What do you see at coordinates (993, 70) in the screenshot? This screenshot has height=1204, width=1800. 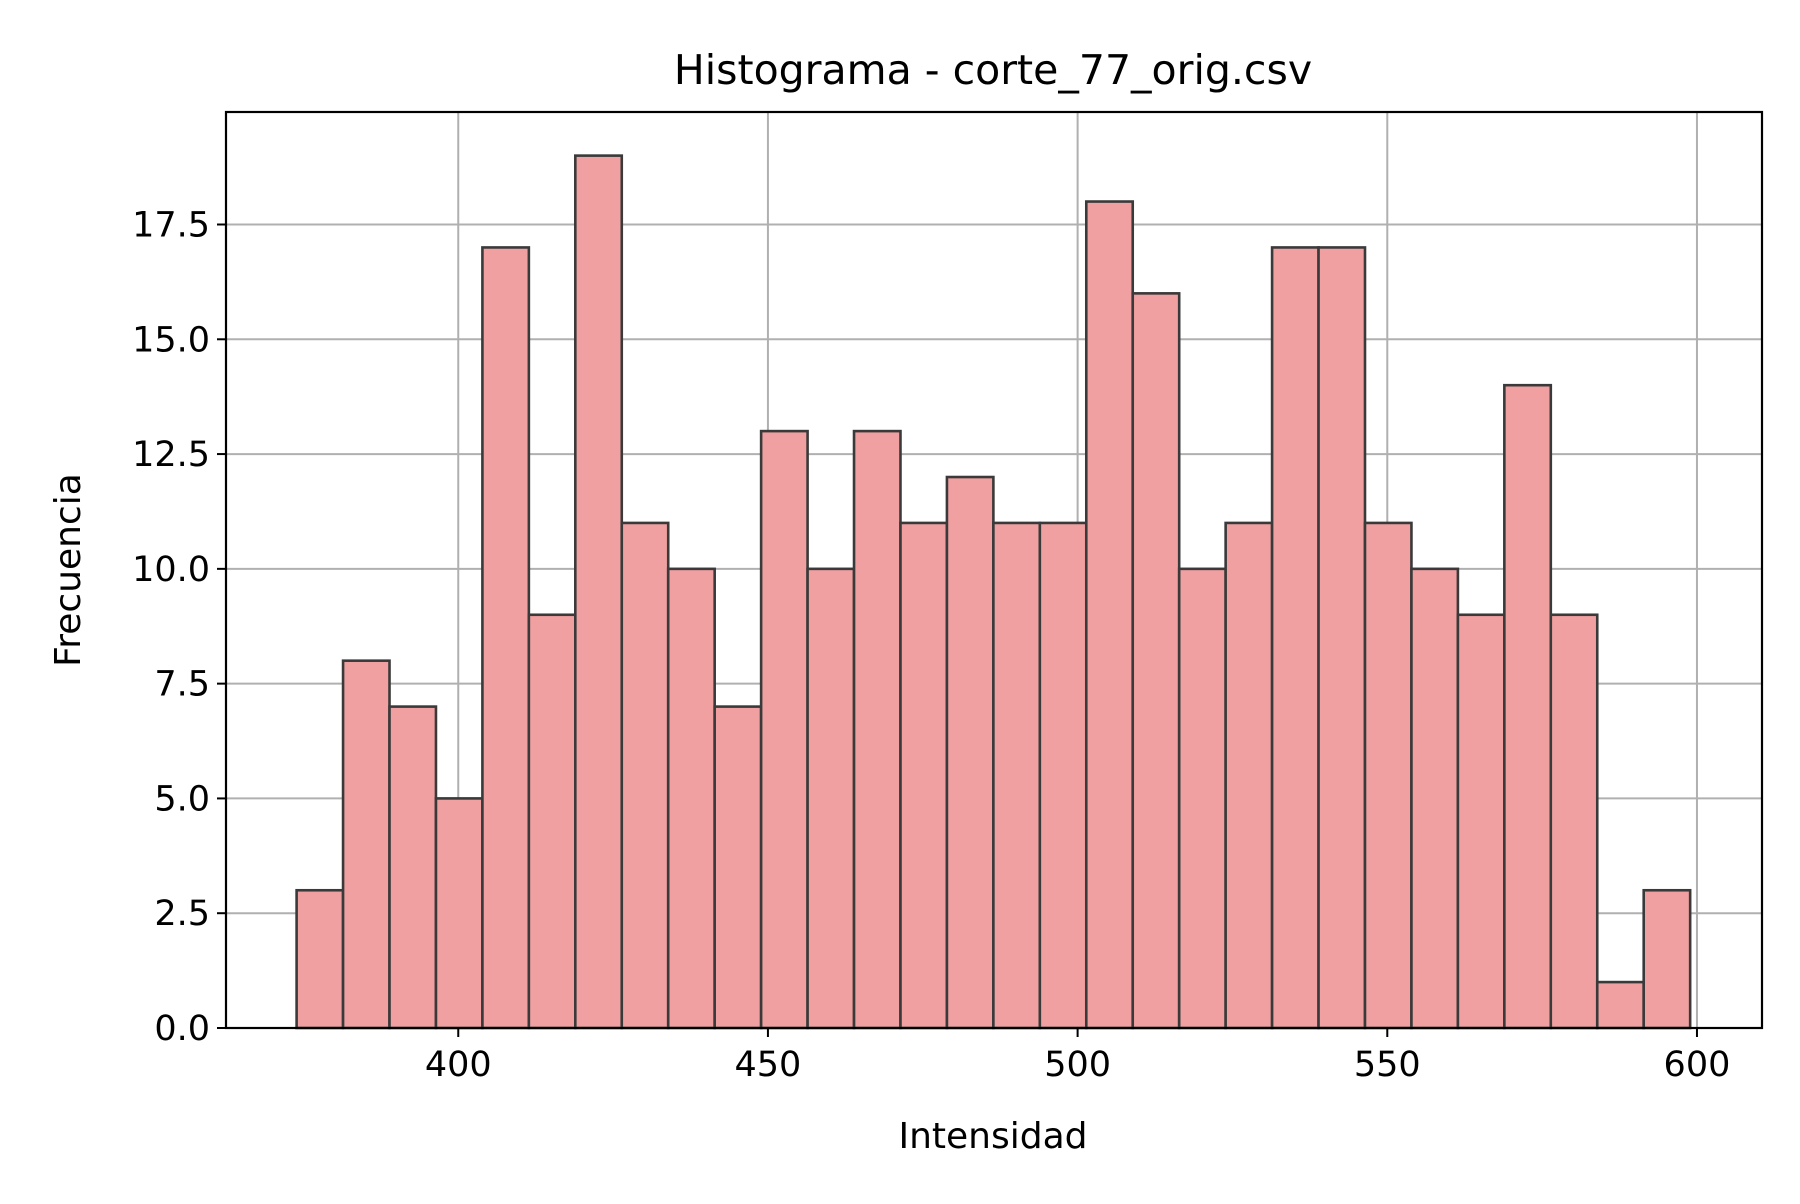 I see `chart-title: Histograma - corte_77_orig.csv` at bounding box center [993, 70].